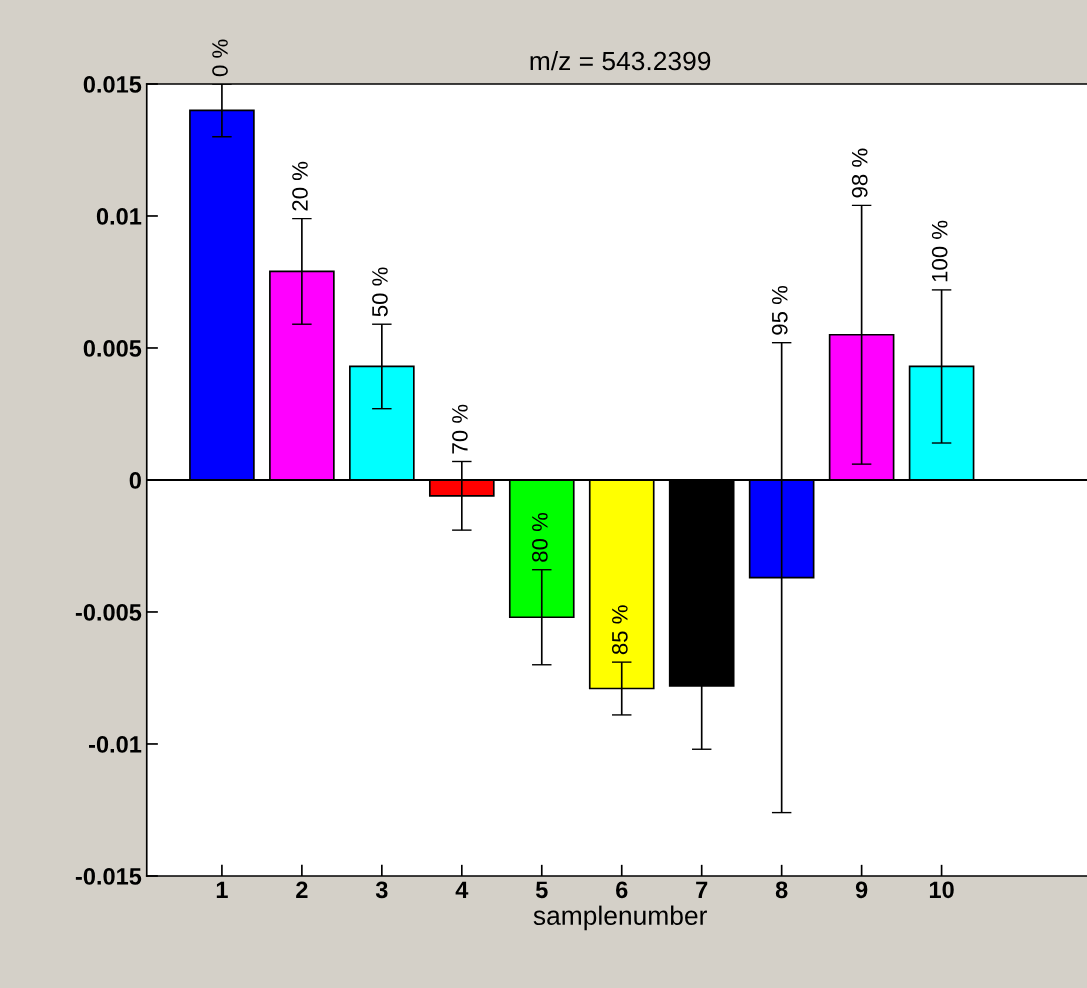 The image size is (1087, 988). I want to click on annotation: 98 %, so click(859, 173).